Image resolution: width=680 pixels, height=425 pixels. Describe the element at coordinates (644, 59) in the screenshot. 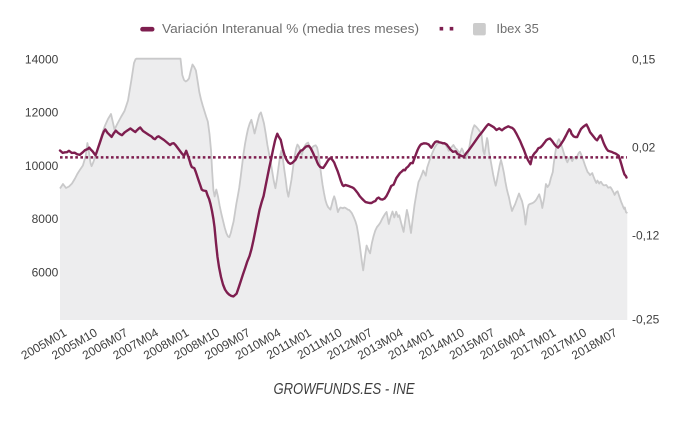

I see `svg-text: 0,15` at that location.